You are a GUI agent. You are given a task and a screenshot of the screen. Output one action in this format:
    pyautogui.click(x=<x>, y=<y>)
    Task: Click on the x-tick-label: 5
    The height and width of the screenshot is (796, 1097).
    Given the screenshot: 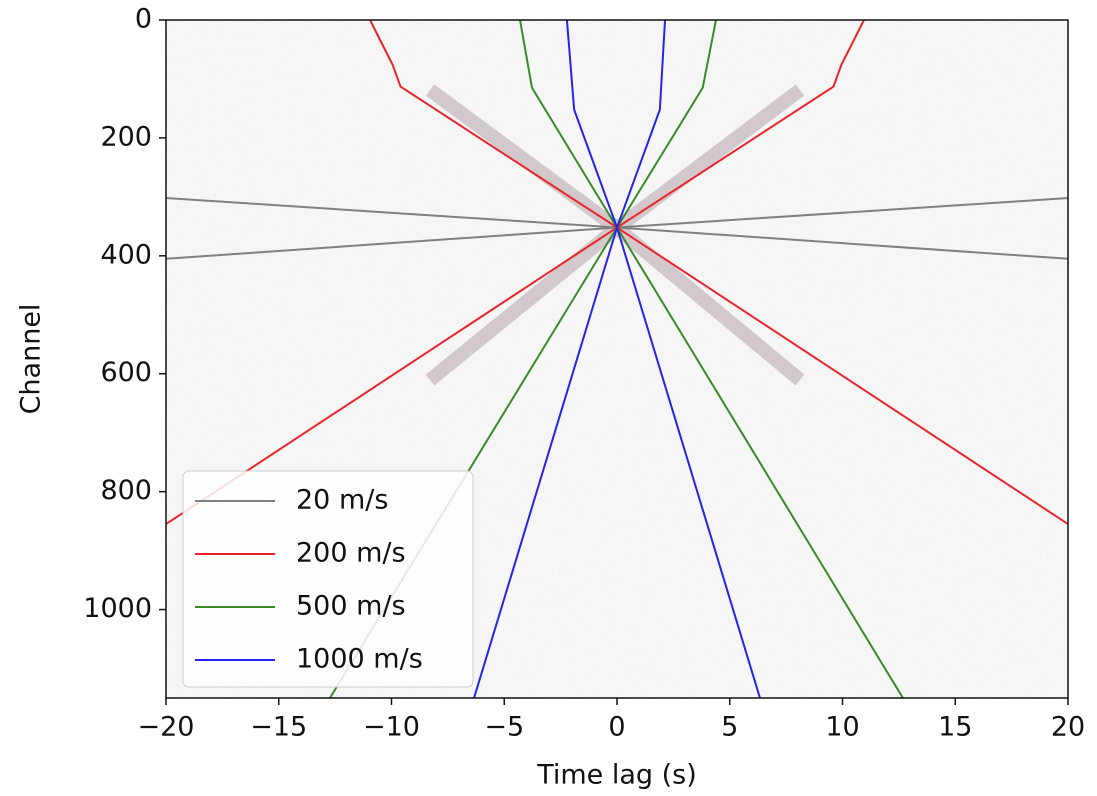 What is the action you would take?
    pyautogui.click(x=729, y=727)
    